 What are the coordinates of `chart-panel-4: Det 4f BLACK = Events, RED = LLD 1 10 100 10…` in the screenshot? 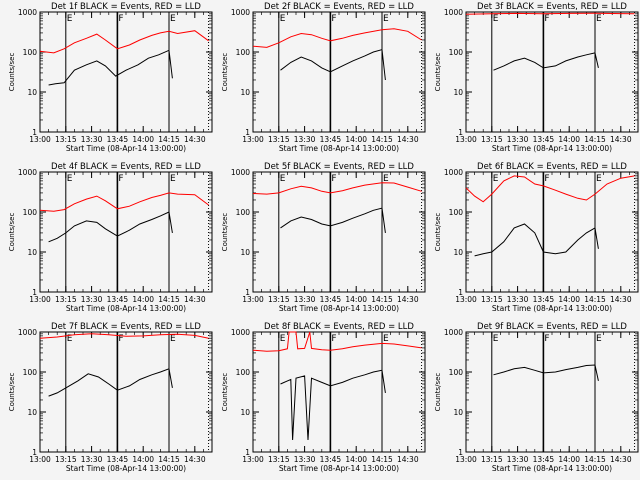 It's located at (110, 237).